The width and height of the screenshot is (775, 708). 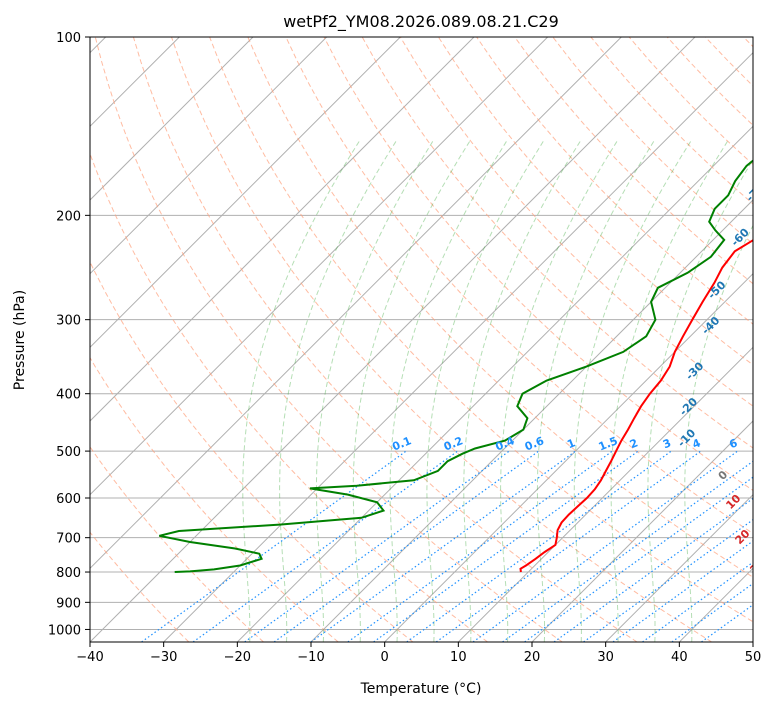 I want to click on isotherm-label: -70, so click(x=755, y=192).